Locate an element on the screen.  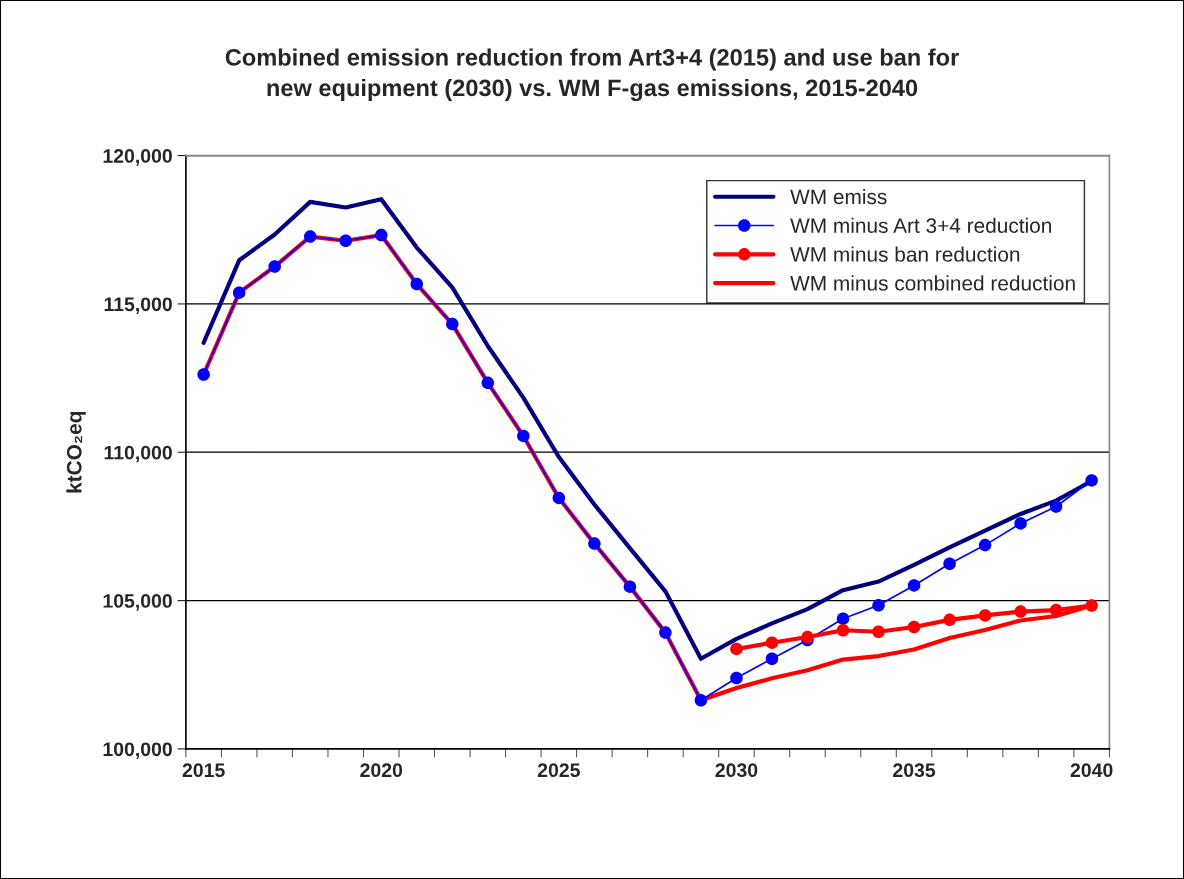
y-tick-label: 115,000 is located at coordinates (138, 305).